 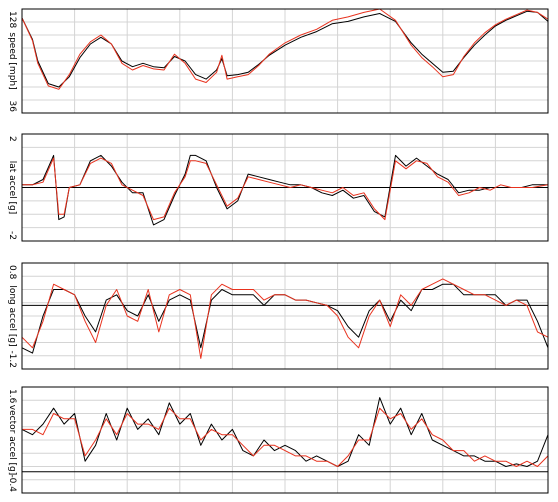 What do you see at coordinates (12, 139) in the screenshot?
I see `y-tick-max: 2` at bounding box center [12, 139].